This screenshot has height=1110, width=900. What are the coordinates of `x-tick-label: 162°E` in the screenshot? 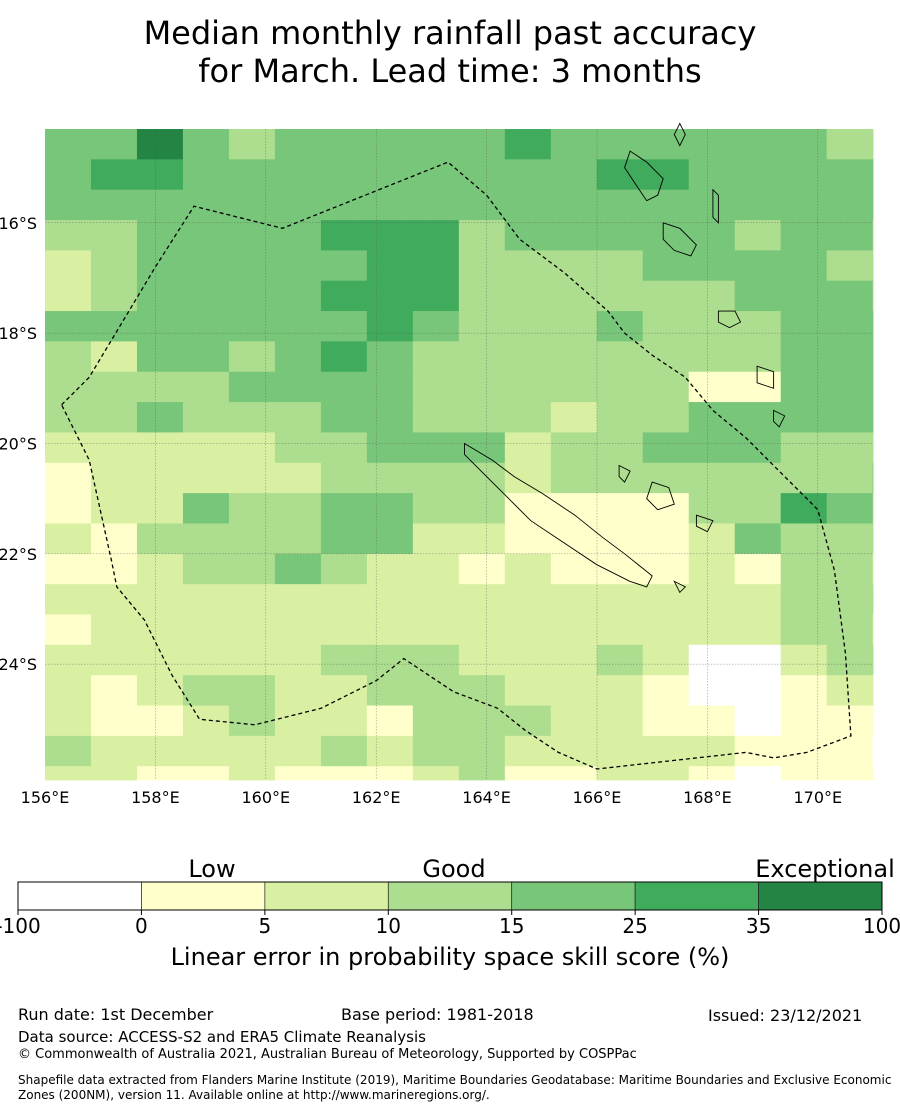 It's located at (376, 797).